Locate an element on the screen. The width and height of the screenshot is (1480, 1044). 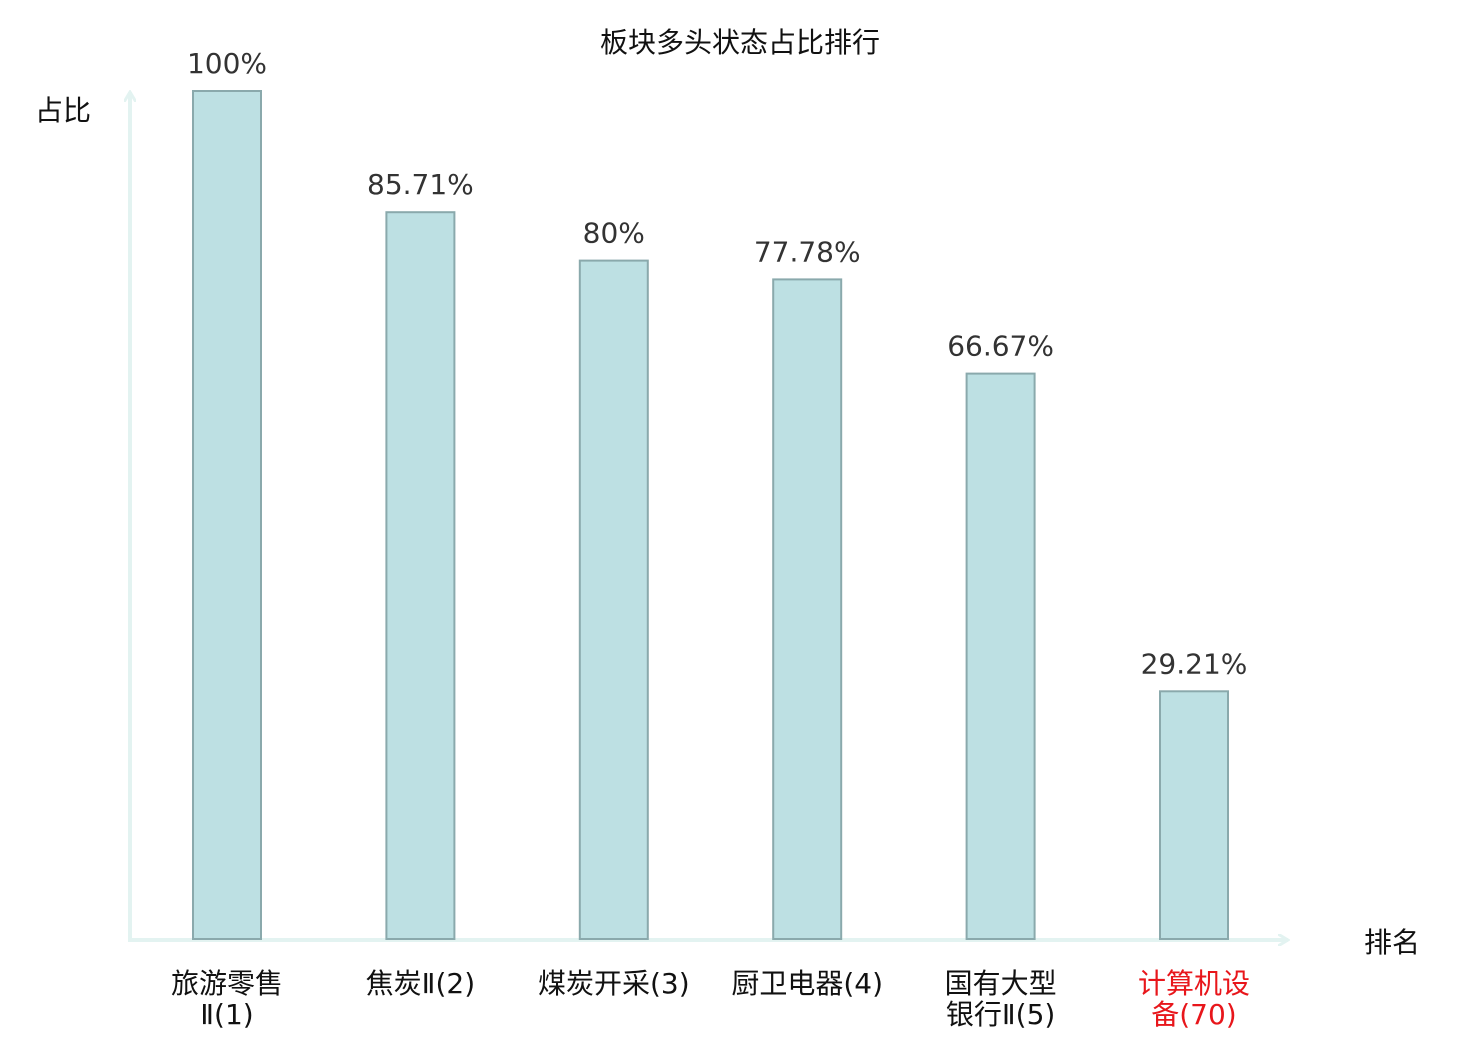
category-label-6-line-2: 备(70) is located at coordinates (1193, 1014).